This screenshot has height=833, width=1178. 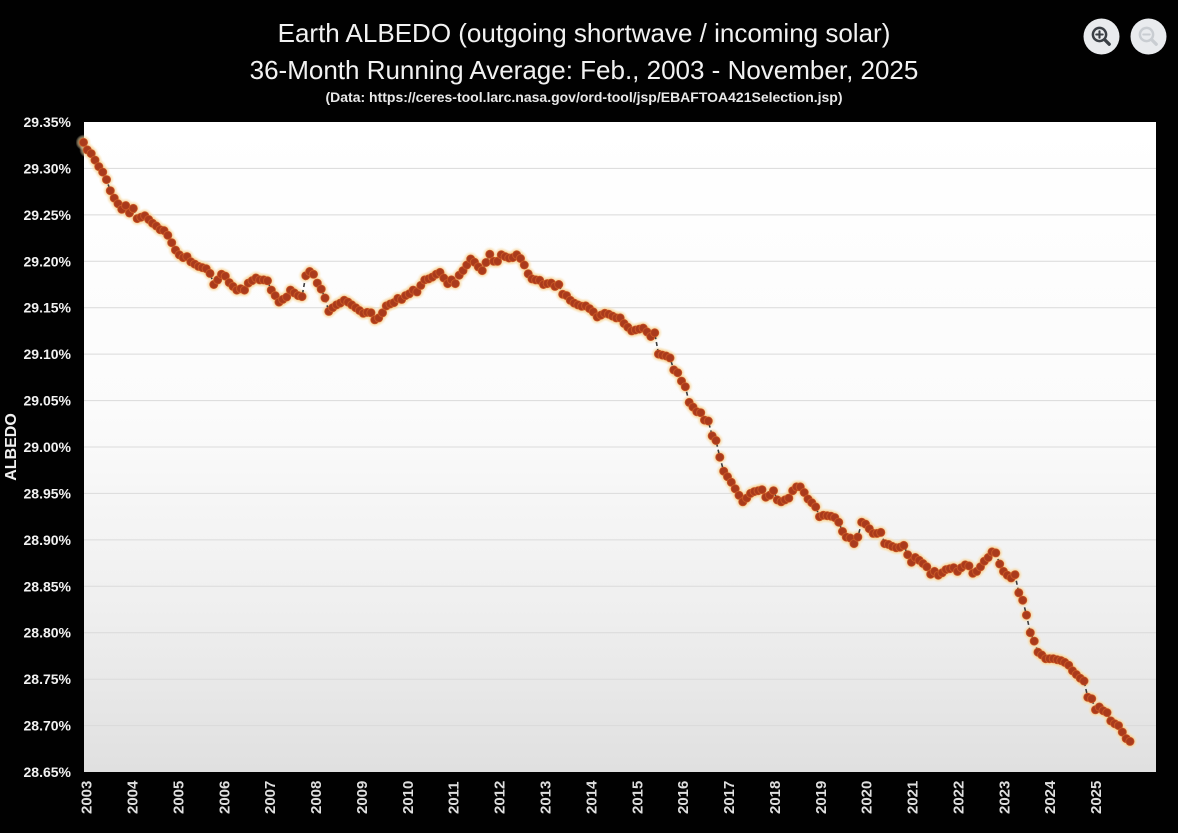 I want to click on svg-text: 2012, so click(x=500, y=797).